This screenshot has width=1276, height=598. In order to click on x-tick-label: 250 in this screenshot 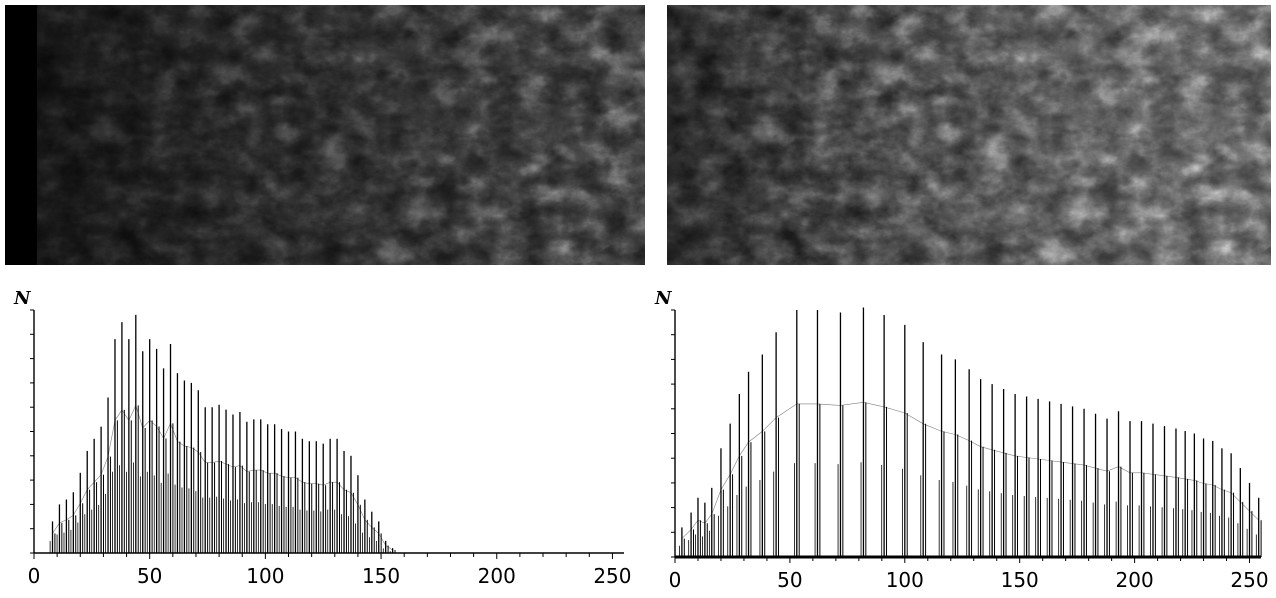, I will do `click(612, 576)`.